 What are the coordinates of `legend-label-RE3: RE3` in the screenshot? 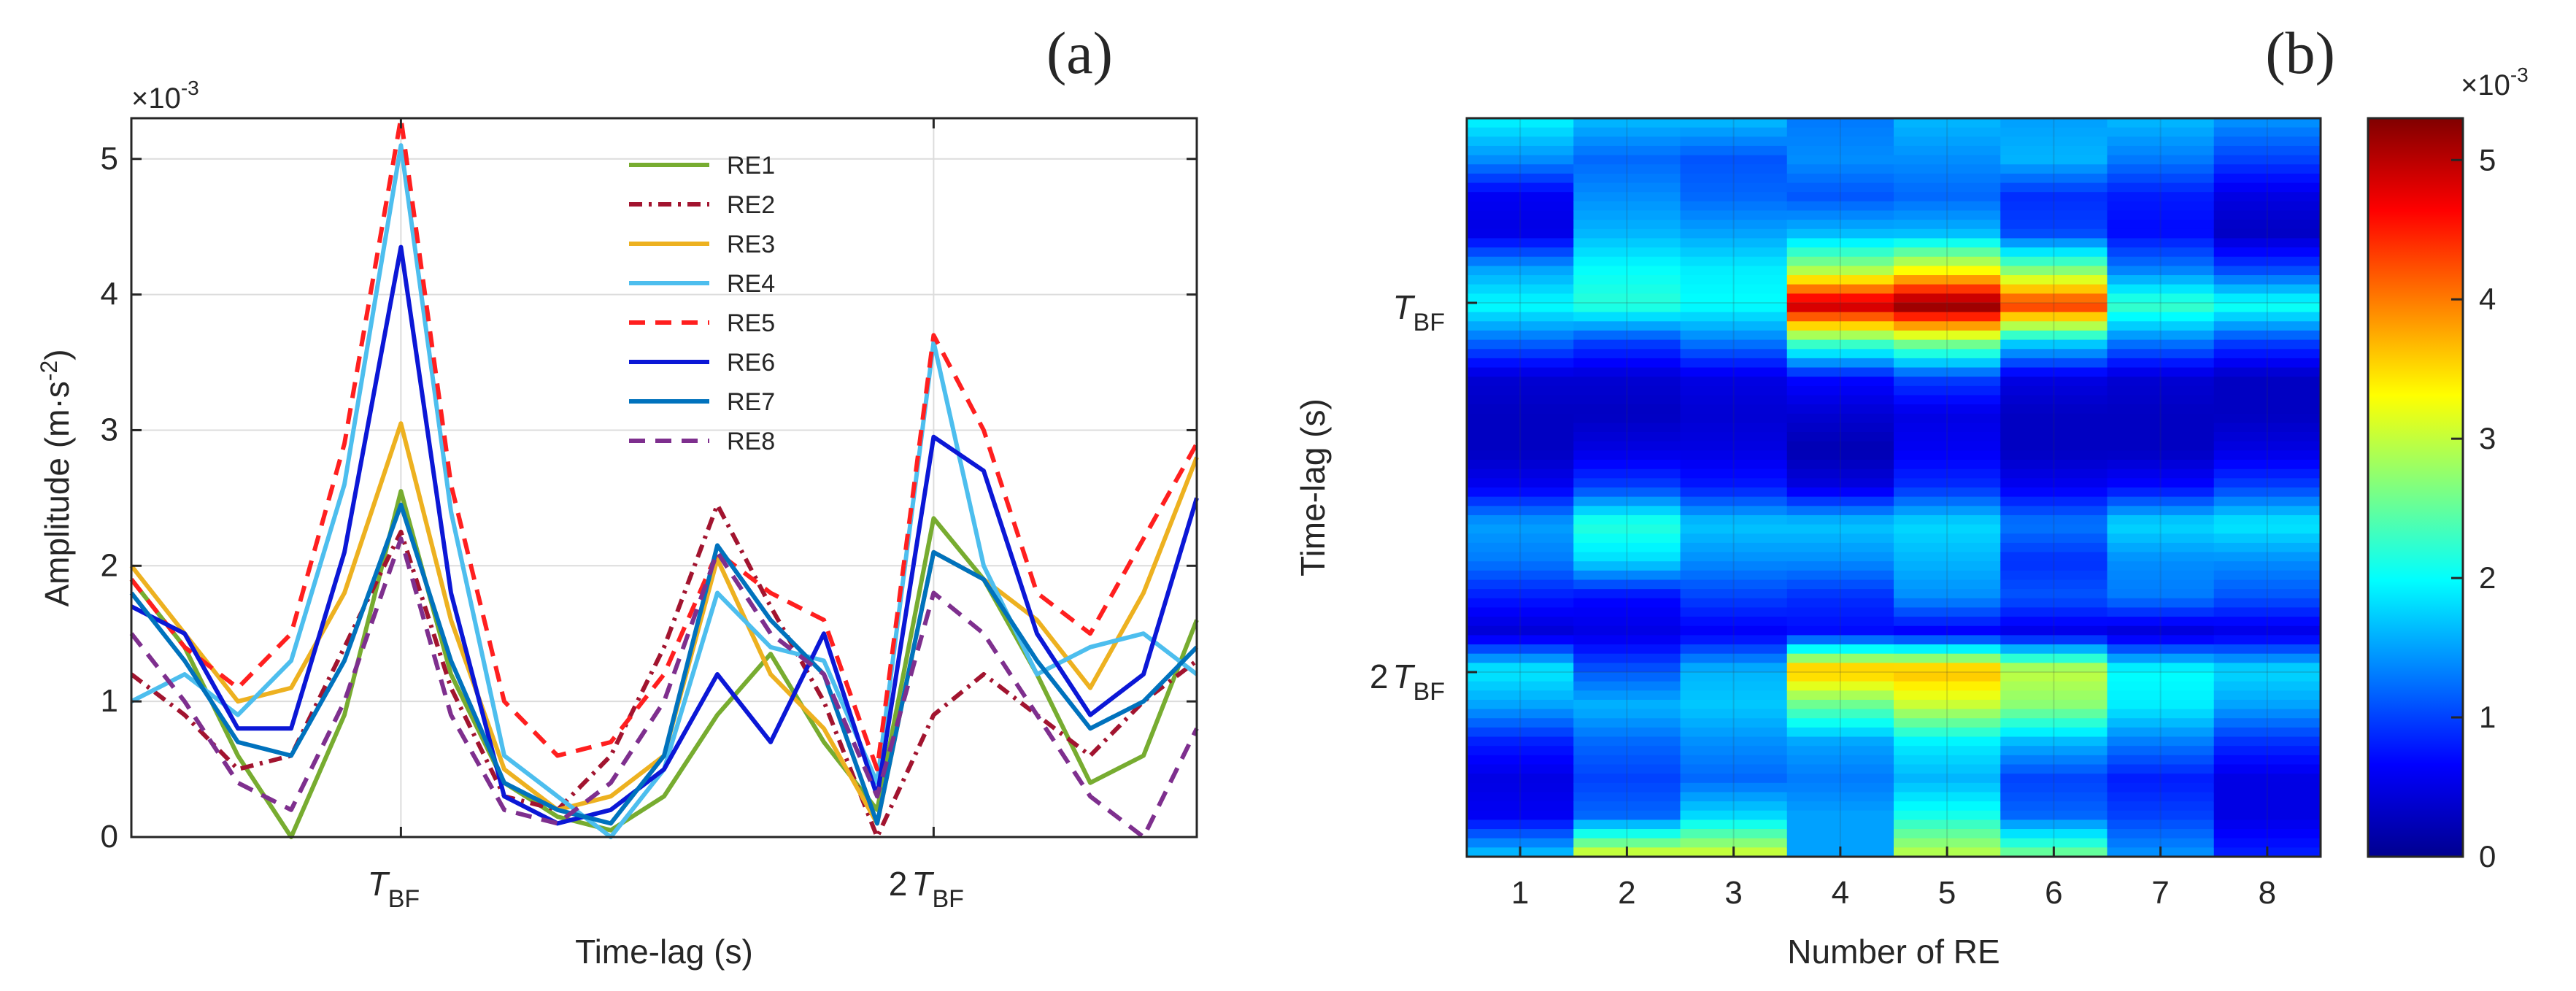 It's located at (751, 244).